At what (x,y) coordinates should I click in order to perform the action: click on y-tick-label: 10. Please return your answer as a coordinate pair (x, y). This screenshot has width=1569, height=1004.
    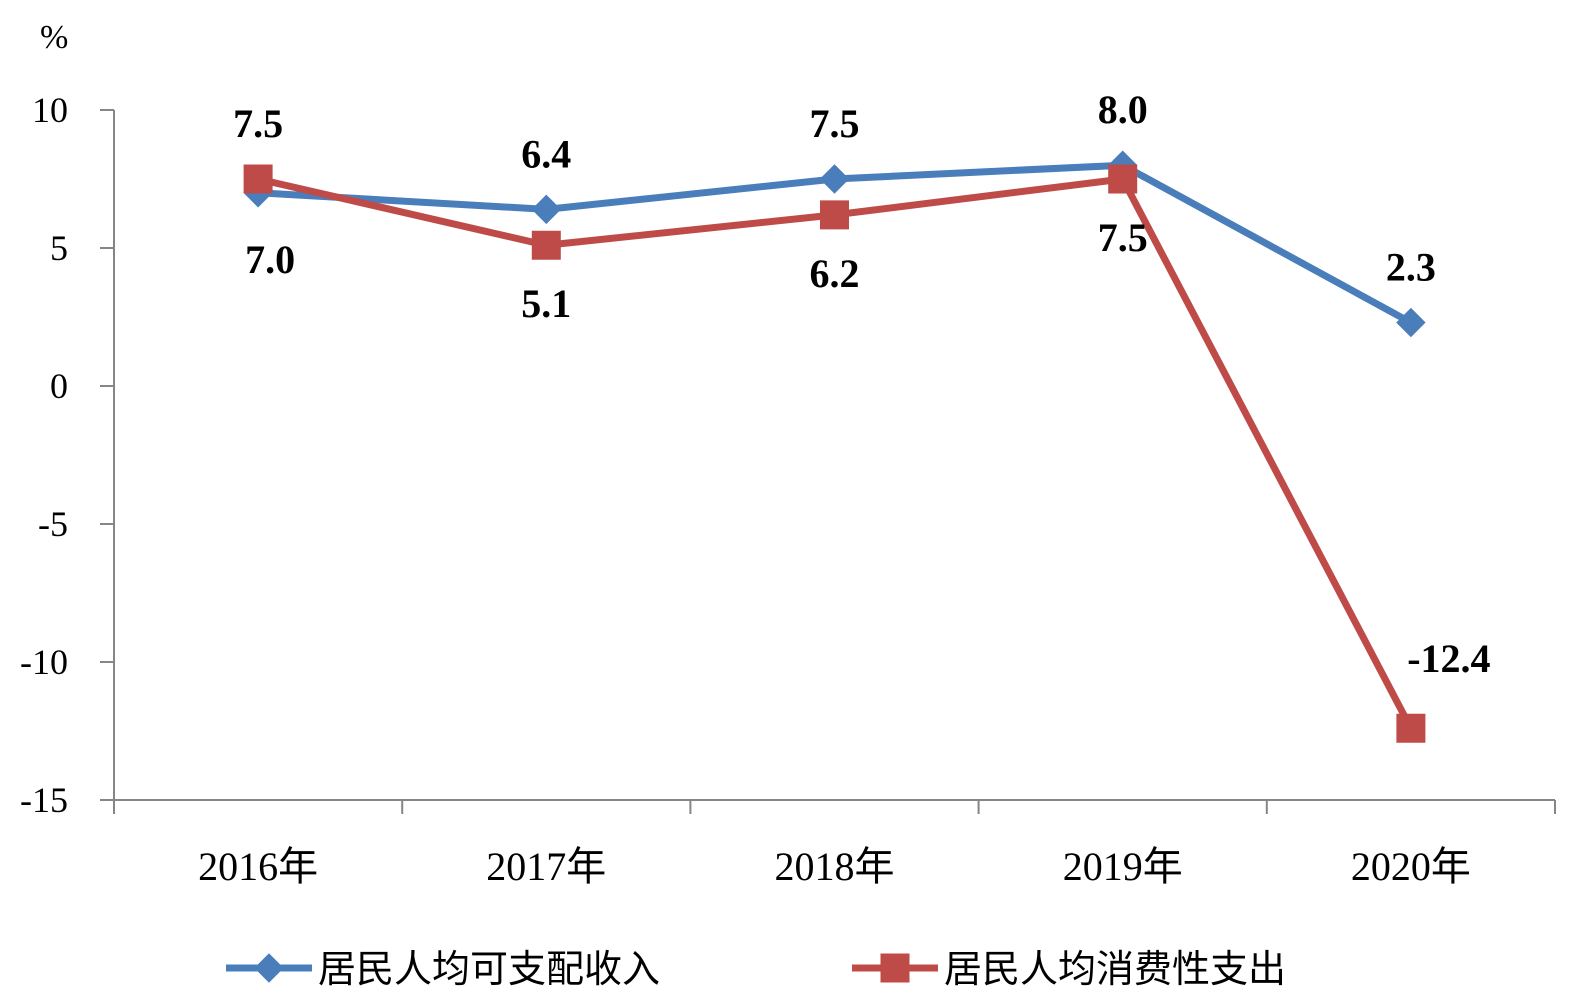
    Looking at the image, I should click on (50, 110).